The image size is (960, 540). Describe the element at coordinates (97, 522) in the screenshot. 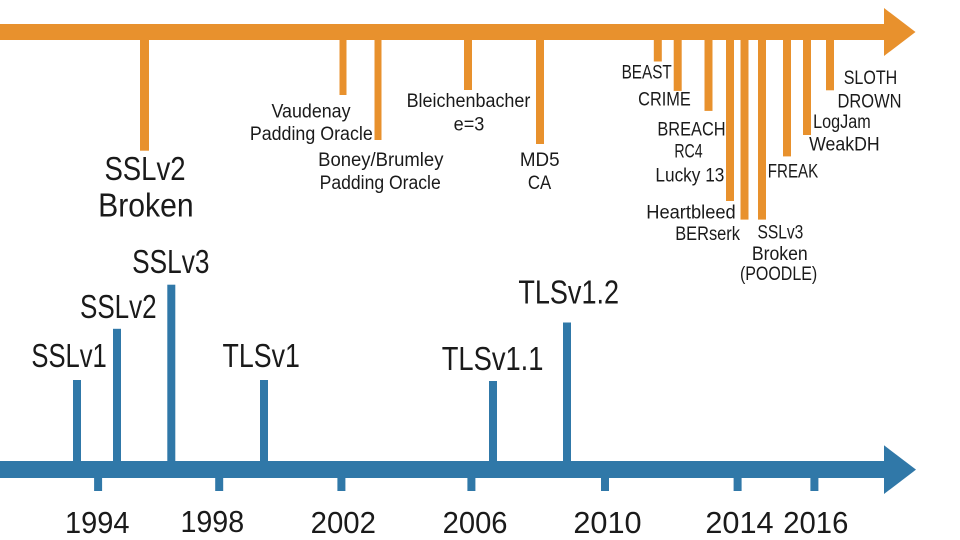

I see `svg-text: 1994` at that location.